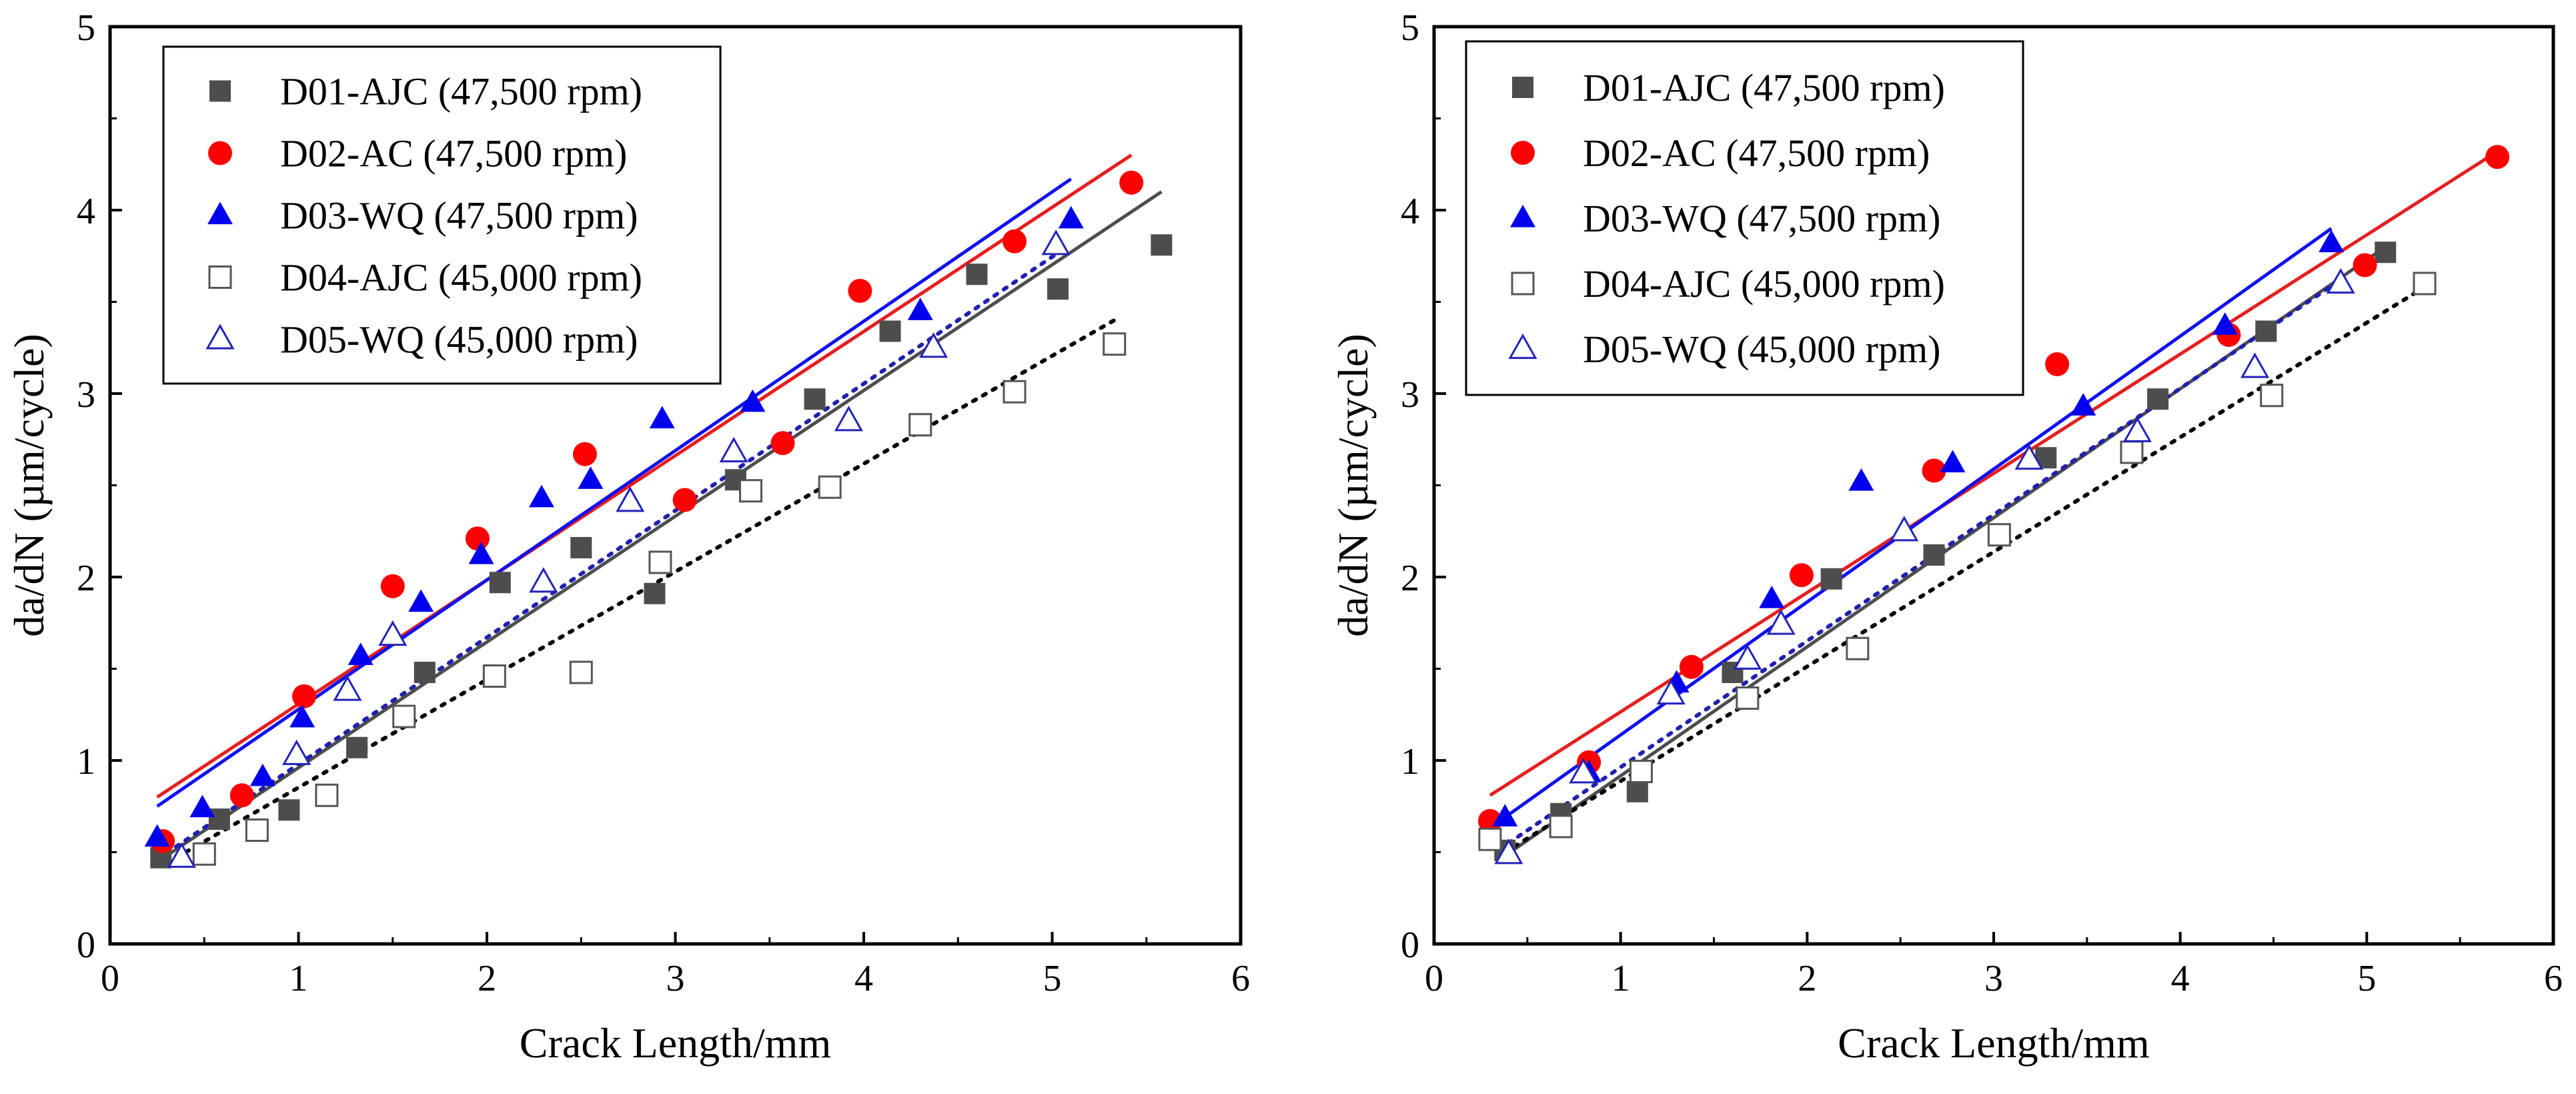 The width and height of the screenshot is (2576, 1094). Describe the element at coordinates (29, 485) in the screenshot. I see `y-axis-title: da/dN (µm/cycle)` at that location.